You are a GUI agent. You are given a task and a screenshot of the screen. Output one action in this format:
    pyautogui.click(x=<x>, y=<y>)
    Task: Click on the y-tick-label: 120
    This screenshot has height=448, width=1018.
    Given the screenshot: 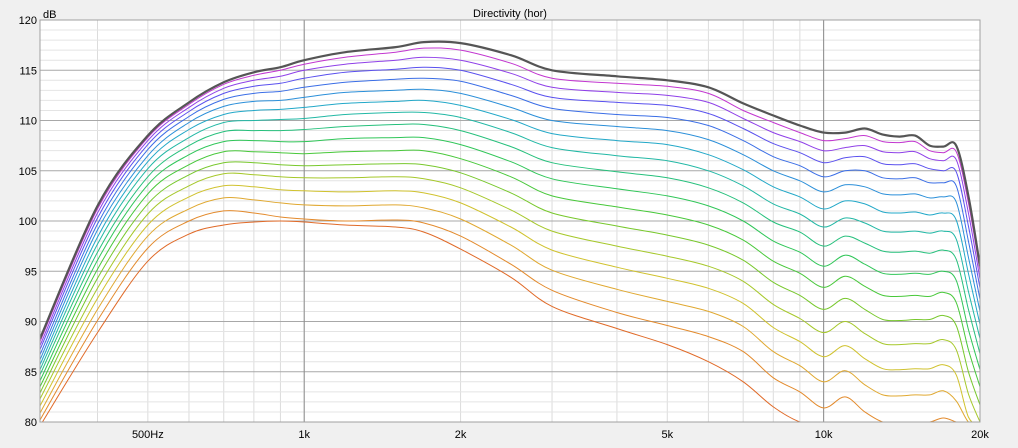 What is the action you would take?
    pyautogui.click(x=28, y=21)
    